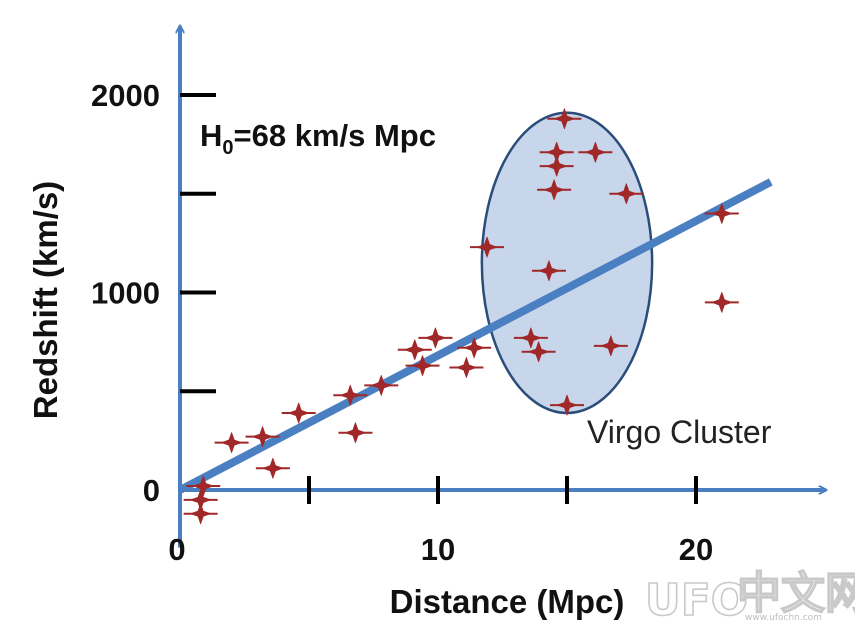 The height and width of the screenshot is (635, 855). Describe the element at coordinates (796, 593) in the screenshot. I see `watermark-cn: 中文网` at that location.